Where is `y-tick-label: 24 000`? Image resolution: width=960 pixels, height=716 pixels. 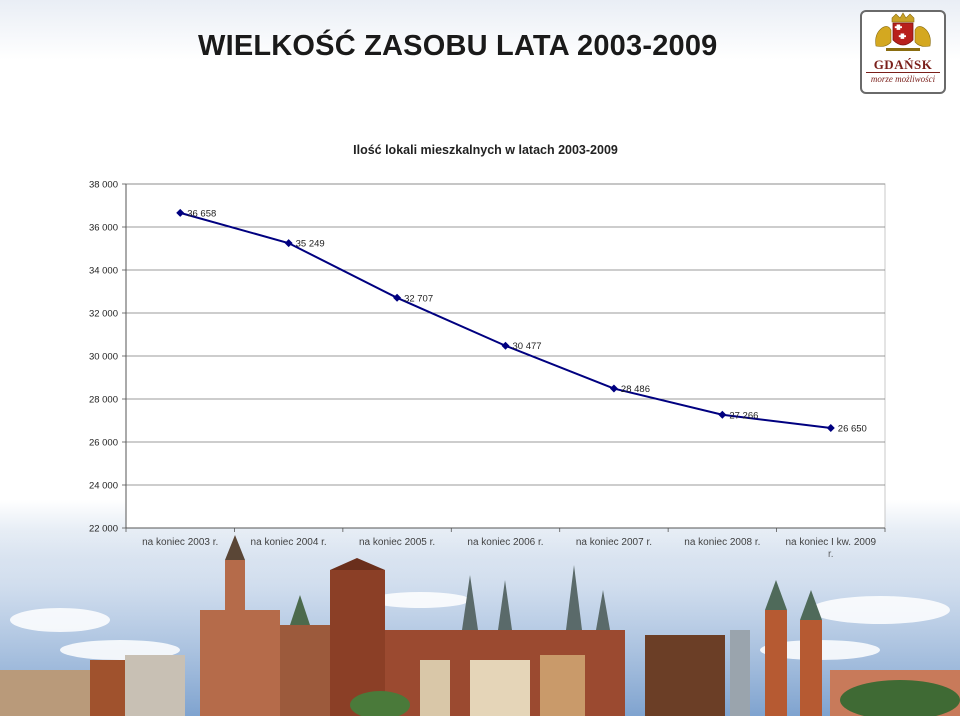
y-tick-label: 24 000 is located at coordinates (103, 486).